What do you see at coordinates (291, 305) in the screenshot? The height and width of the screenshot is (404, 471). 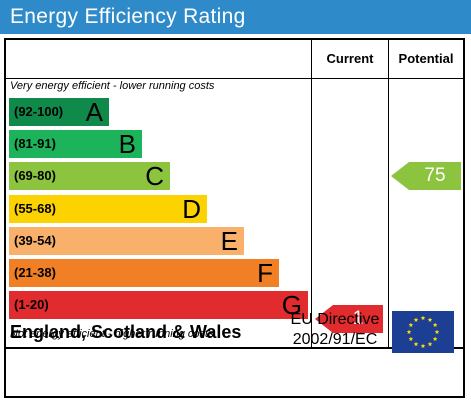 I see `band-letter: G` at bounding box center [291, 305].